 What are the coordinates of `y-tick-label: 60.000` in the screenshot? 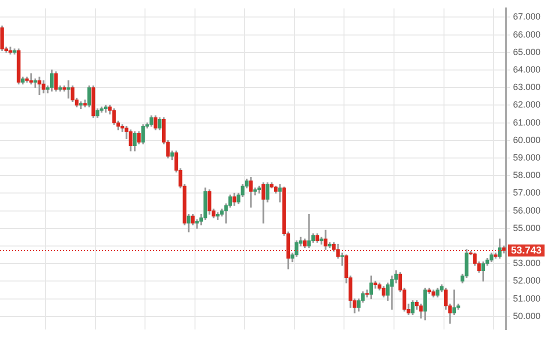 It's located at (527, 139).